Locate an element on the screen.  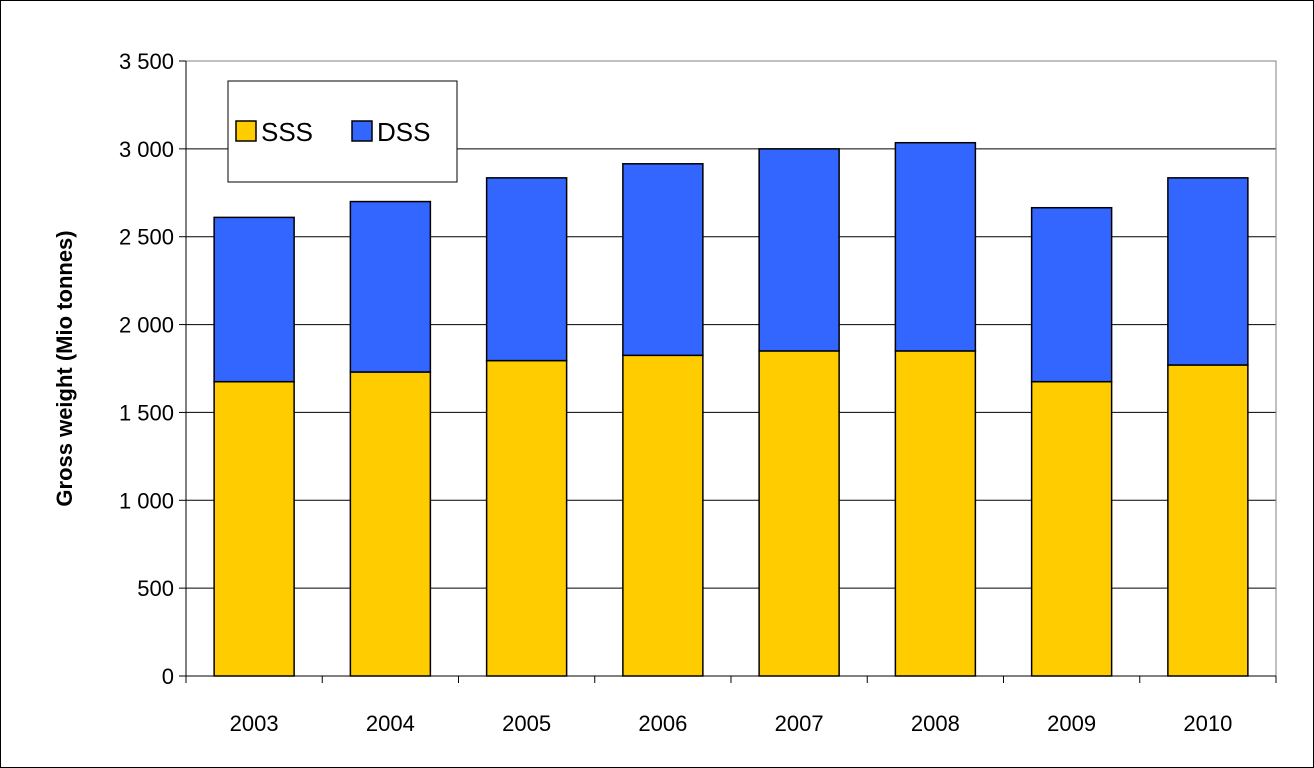
legend-label-dss: DSS is located at coordinates (403, 132).